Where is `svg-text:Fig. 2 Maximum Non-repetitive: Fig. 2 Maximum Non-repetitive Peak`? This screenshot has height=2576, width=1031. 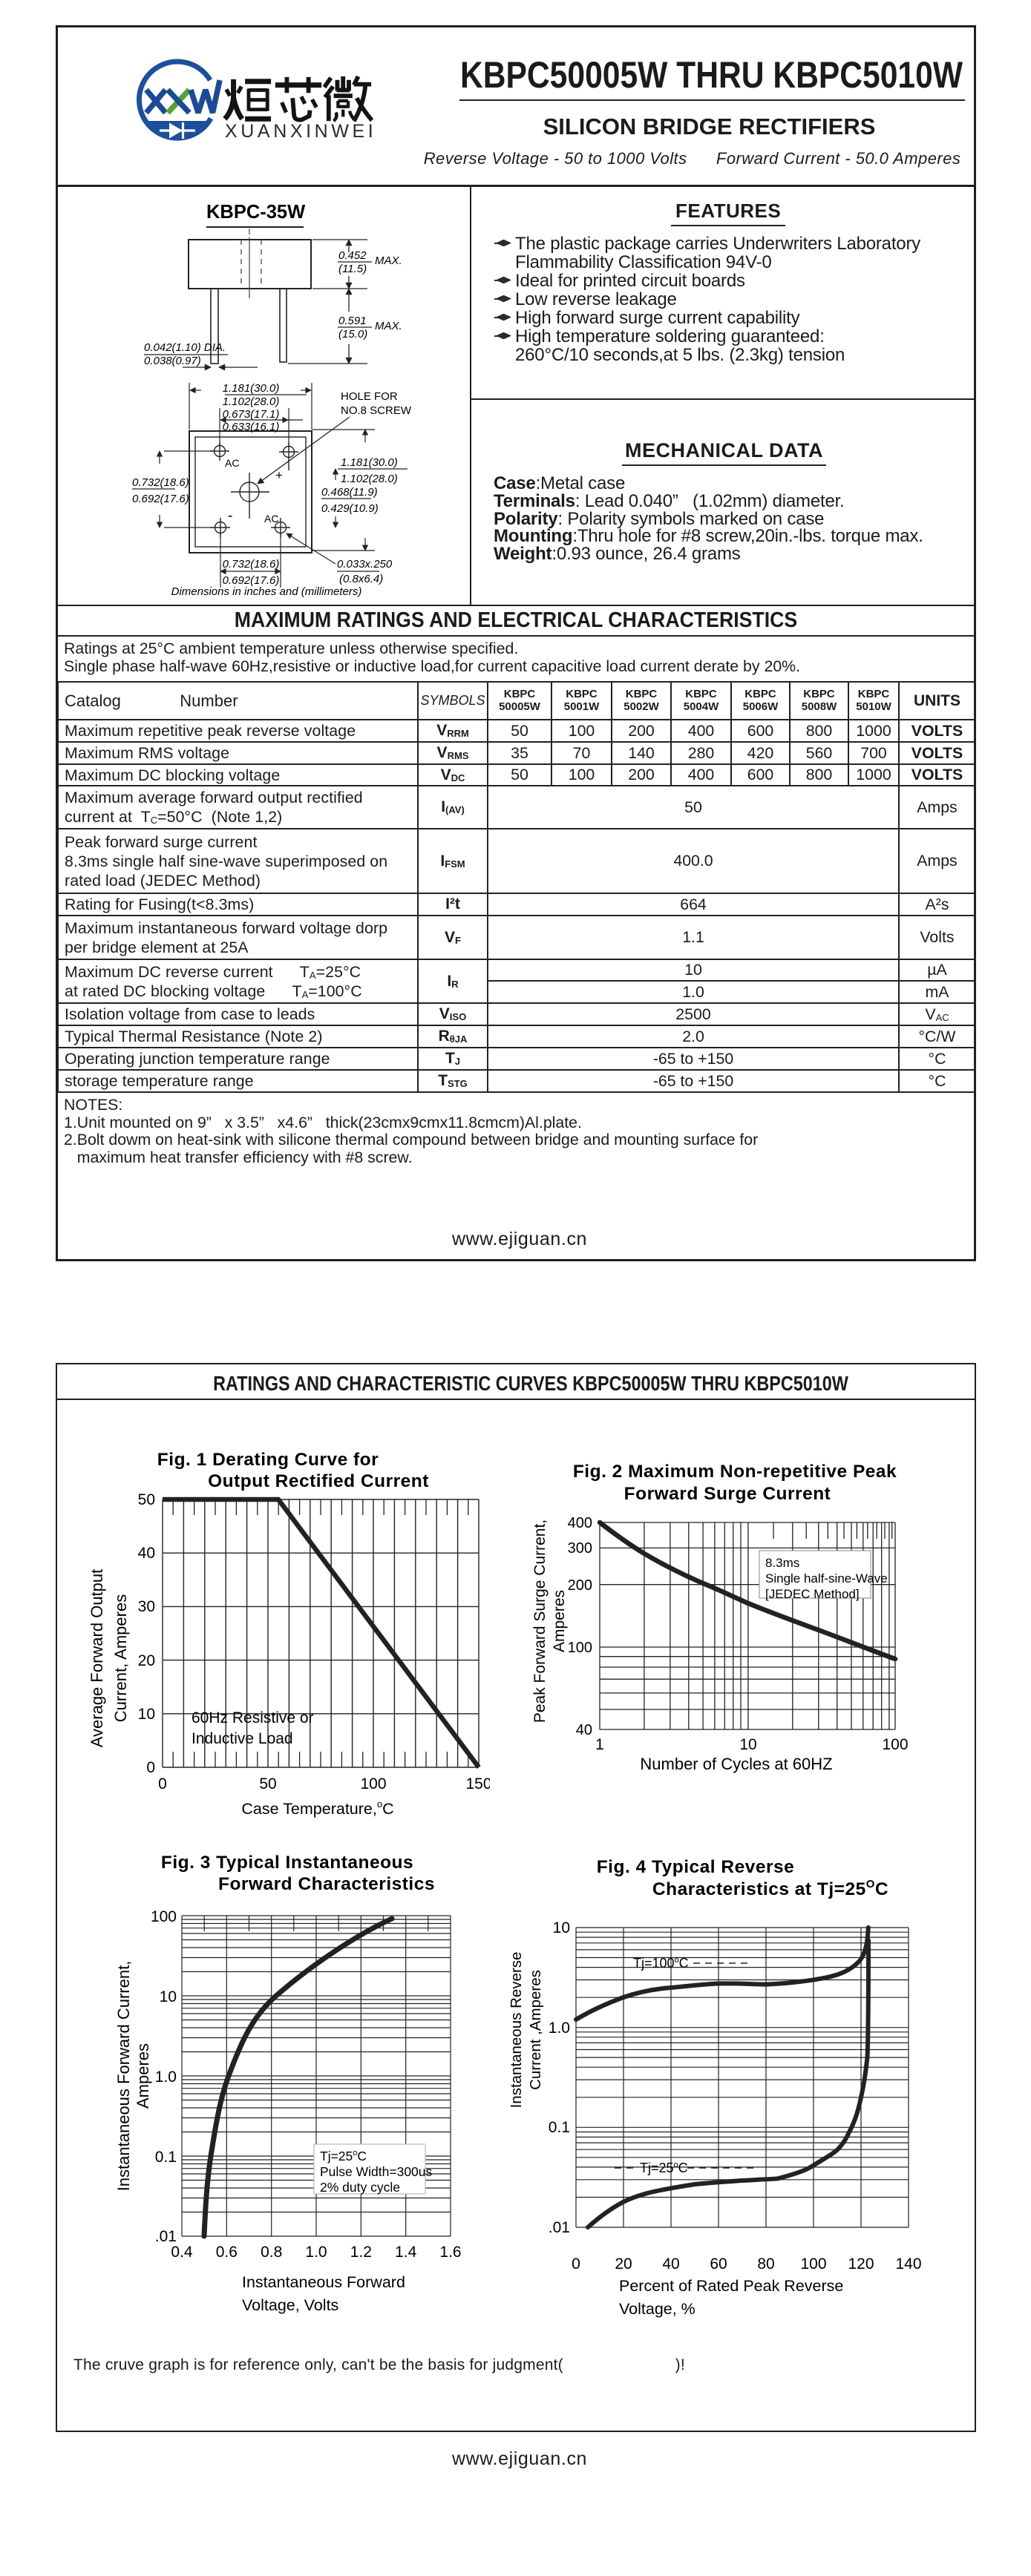 svg-text:Fig. 2 Maximum Non-repetitive: Fig. 2 Maximum Non-repetitive Peak is located at coordinates (735, 1472).